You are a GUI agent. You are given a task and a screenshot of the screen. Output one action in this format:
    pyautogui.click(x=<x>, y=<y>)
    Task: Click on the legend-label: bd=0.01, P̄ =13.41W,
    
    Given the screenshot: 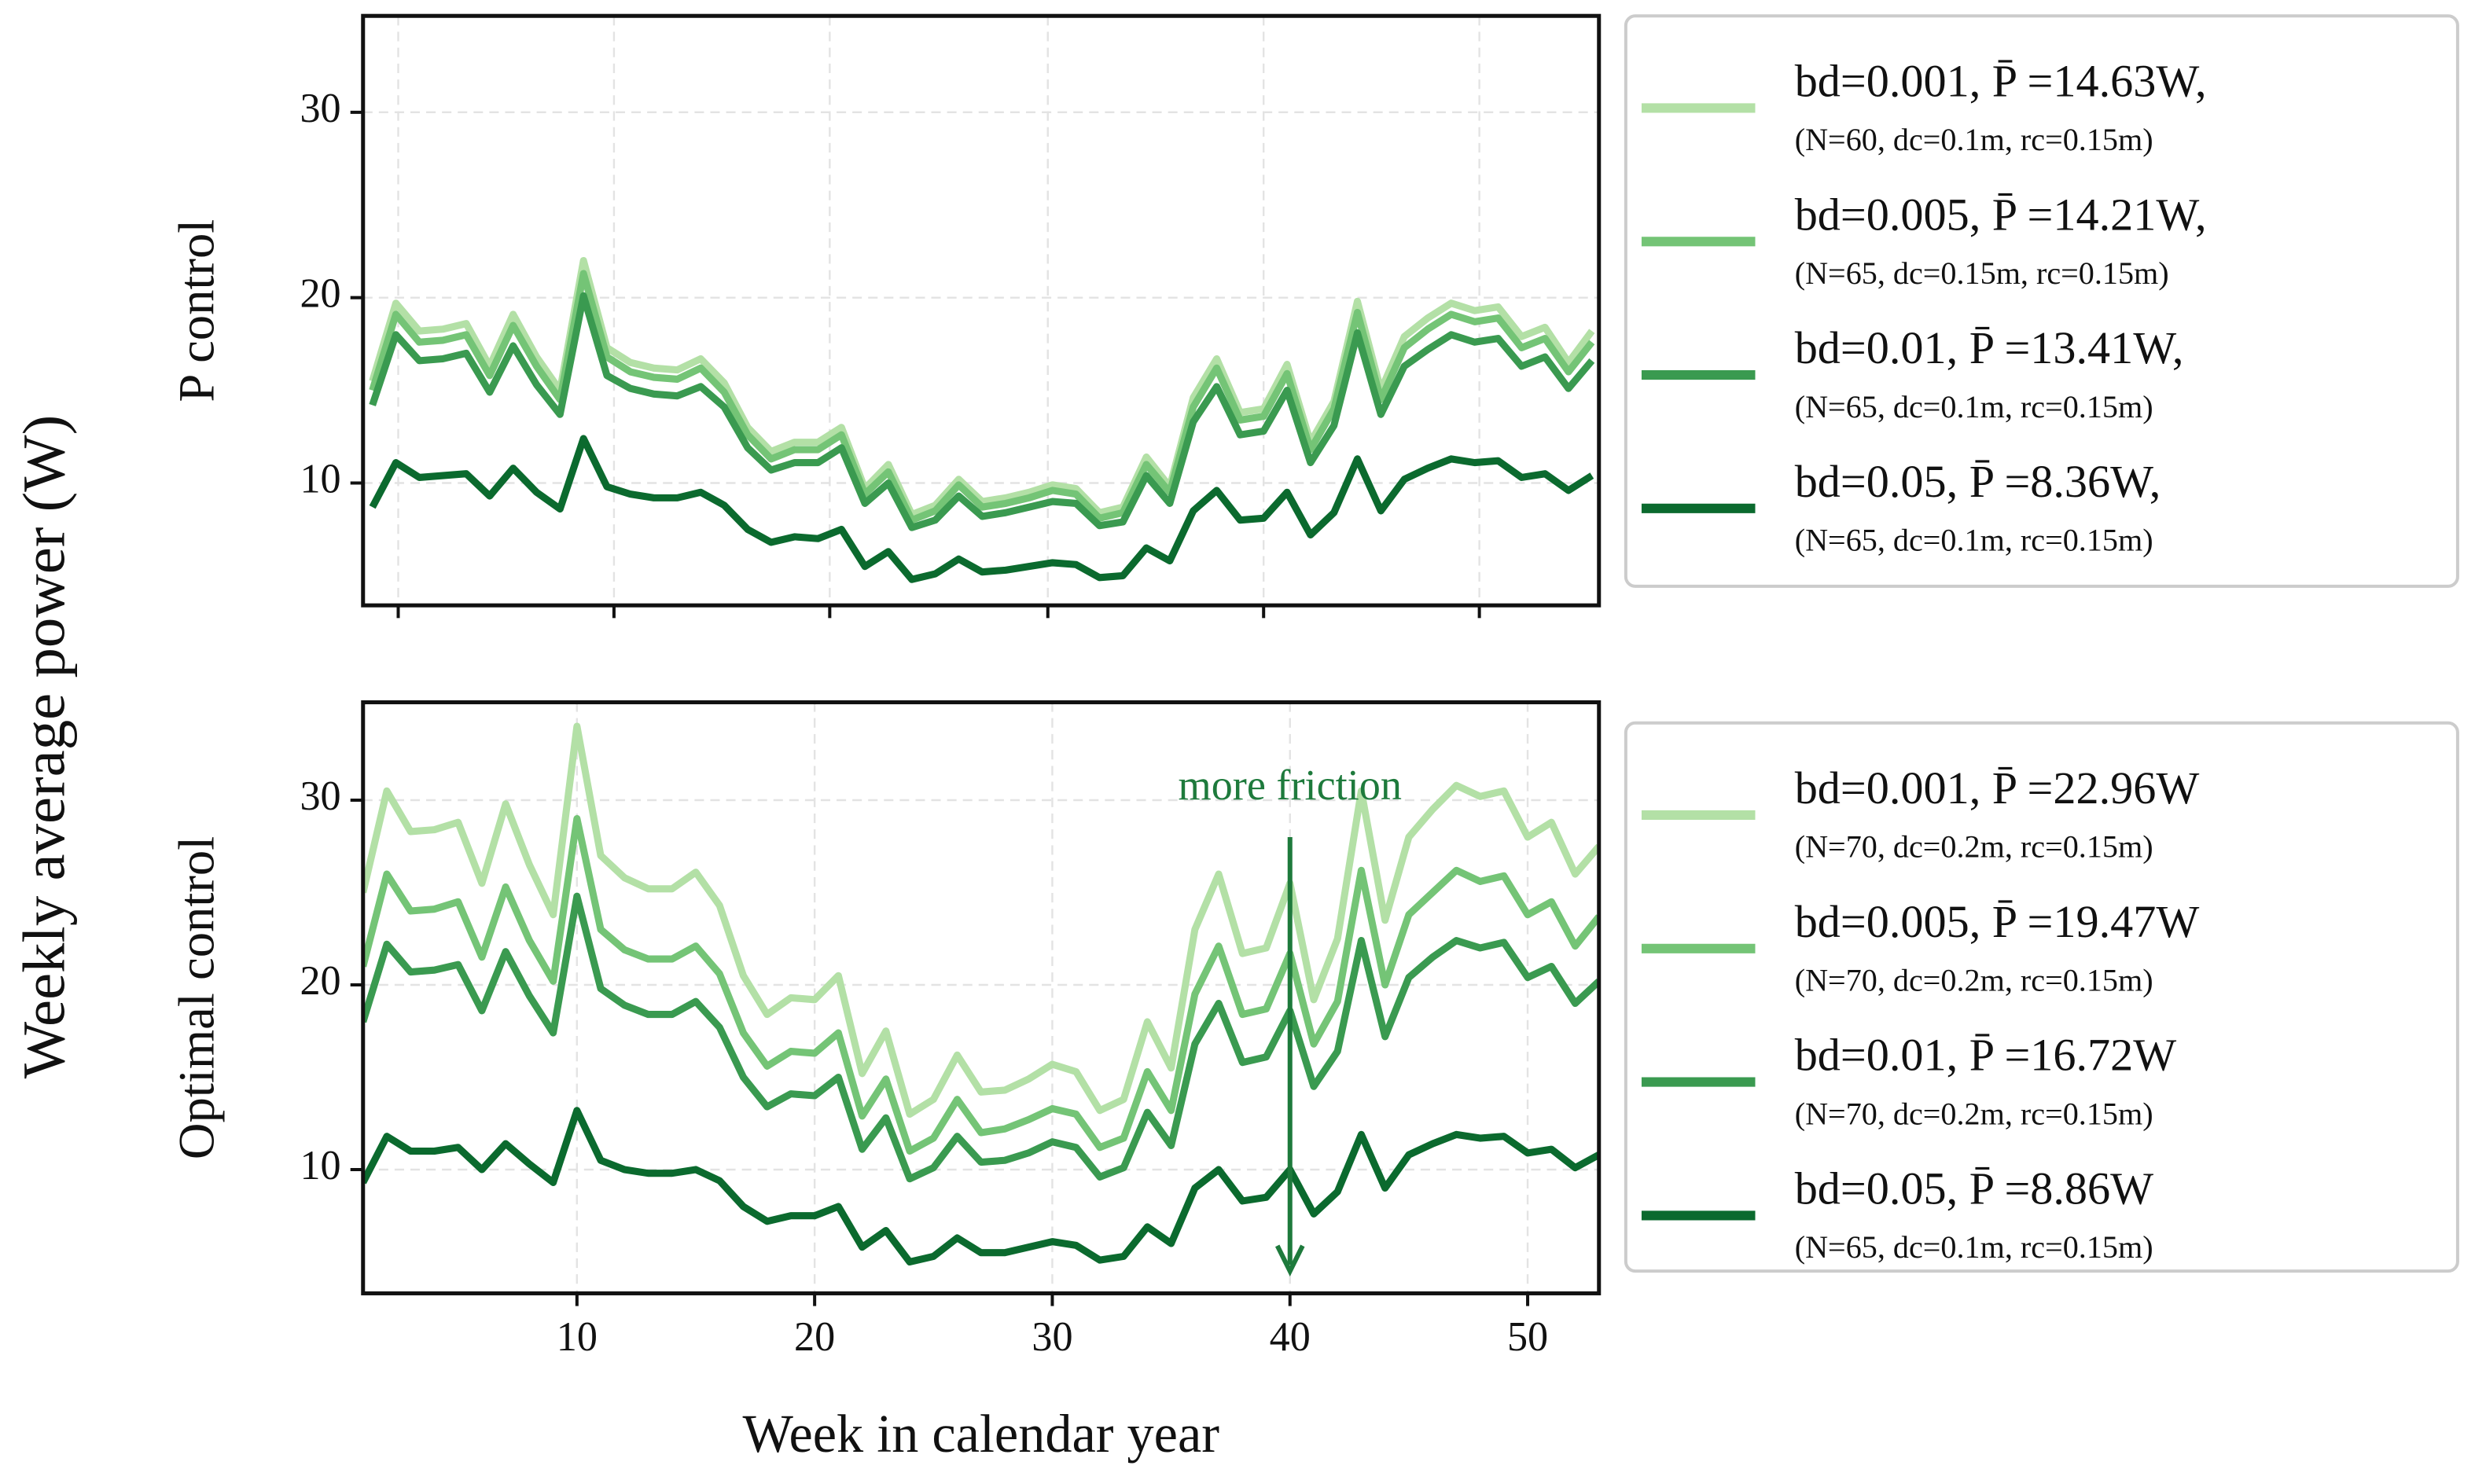 What is the action you would take?
    pyautogui.click(x=1989, y=347)
    